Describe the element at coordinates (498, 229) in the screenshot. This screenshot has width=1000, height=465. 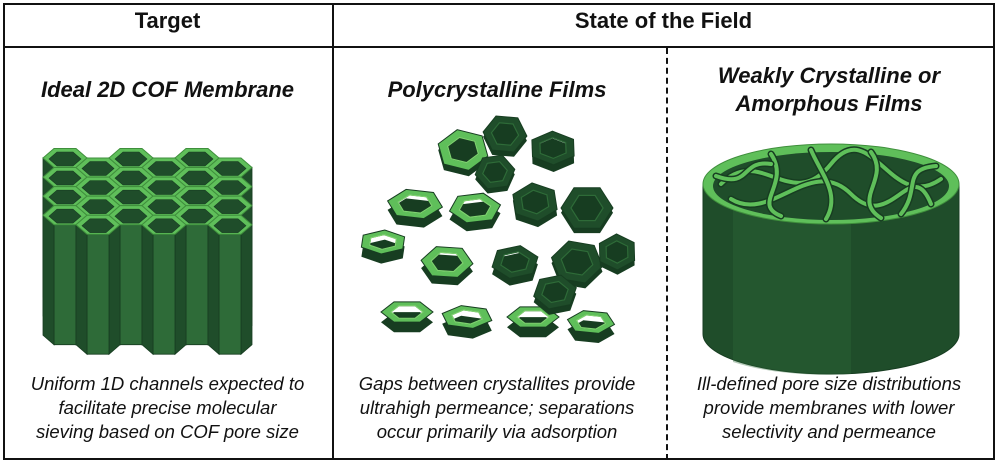
I see `polycrystalline-film-illustration` at that location.